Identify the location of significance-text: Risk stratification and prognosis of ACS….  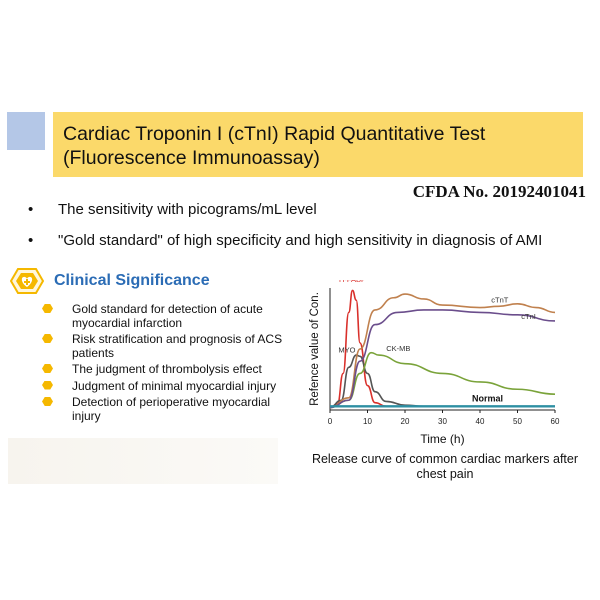
(177, 346).